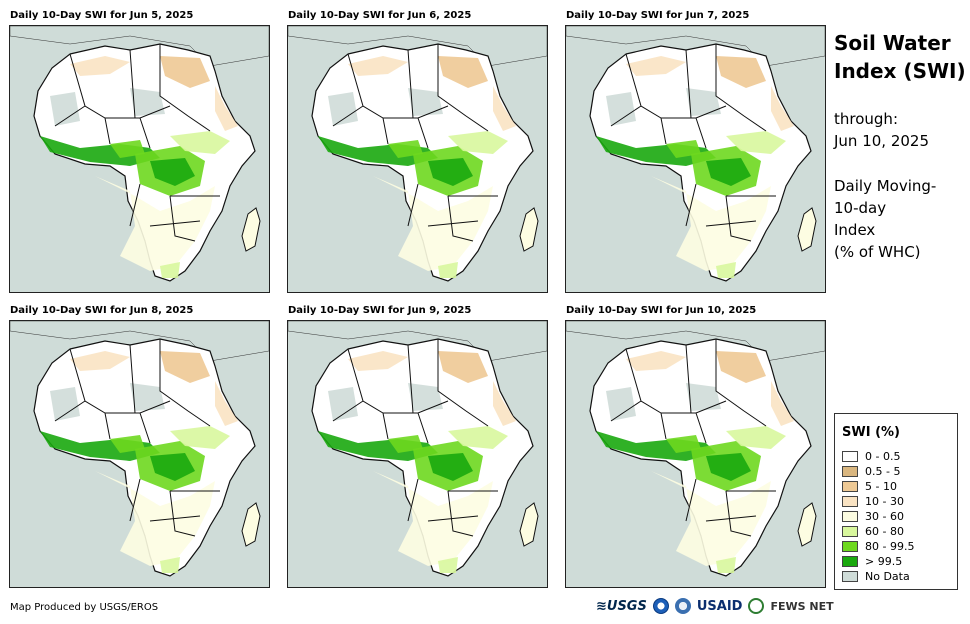 This screenshot has height=624, width=970. I want to click on panel-title-3: Daily 10-Day SWI for Jun 7, 2025, so click(658, 15).